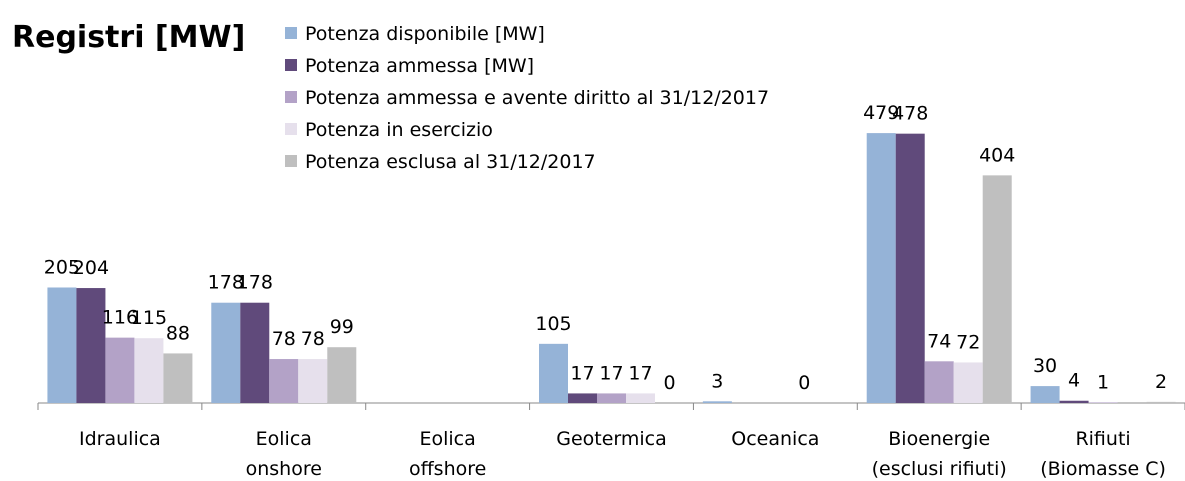 This screenshot has height=481, width=1185. What do you see at coordinates (450, 162) in the screenshot?
I see `legend-label: Potenza esclusa al 31/12/2017` at bounding box center [450, 162].